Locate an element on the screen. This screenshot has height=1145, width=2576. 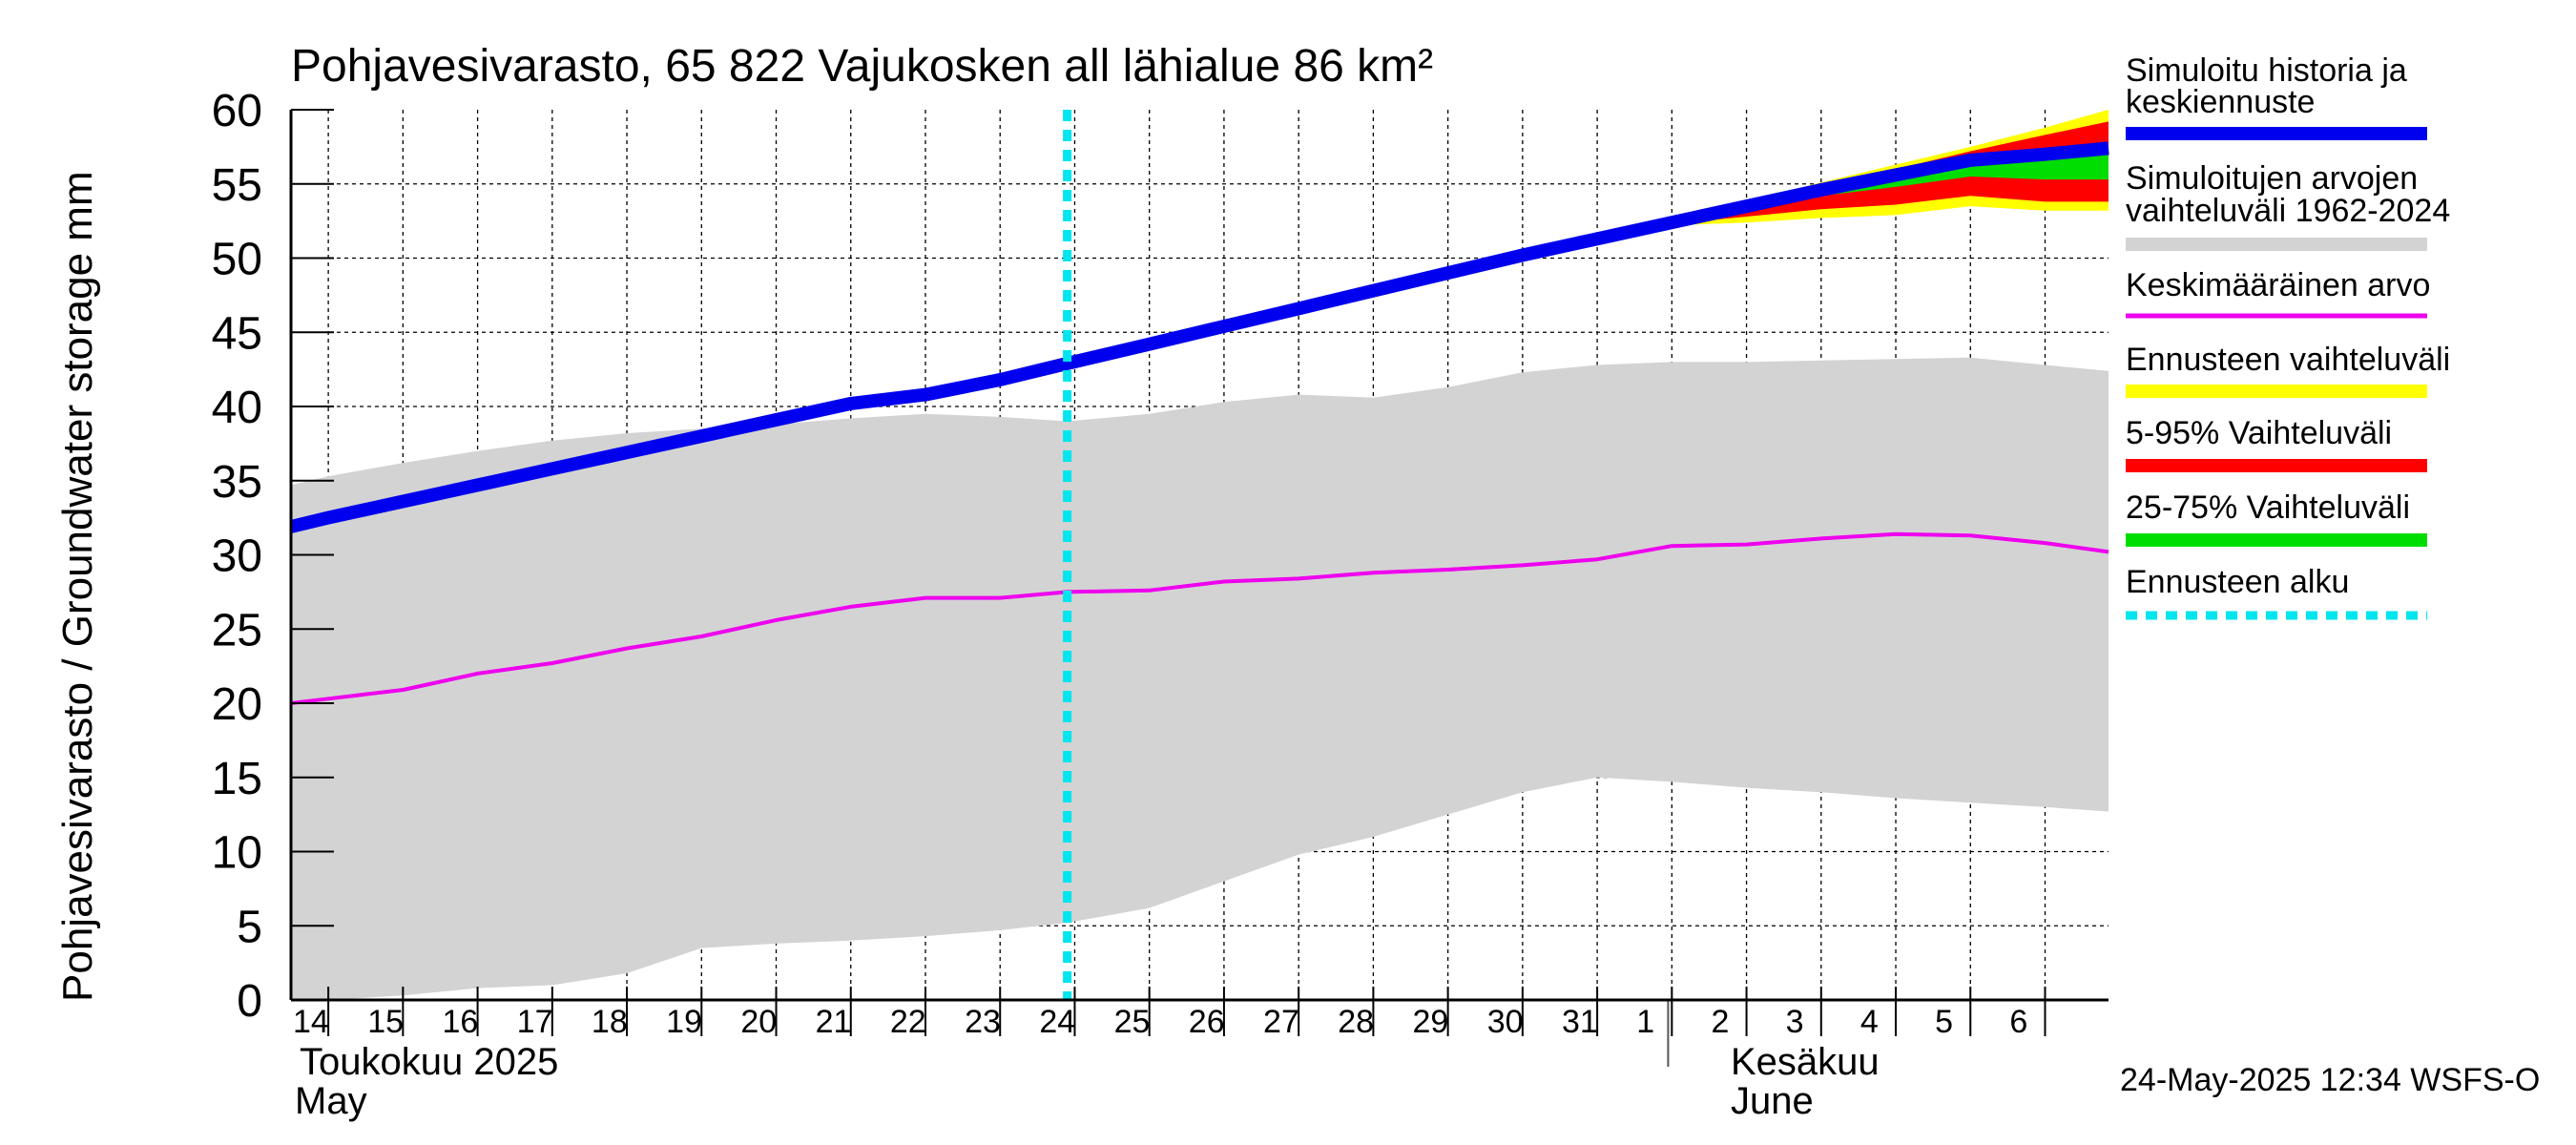
legend-label: 5-95% Vaihteluväli is located at coordinates (2259, 433).